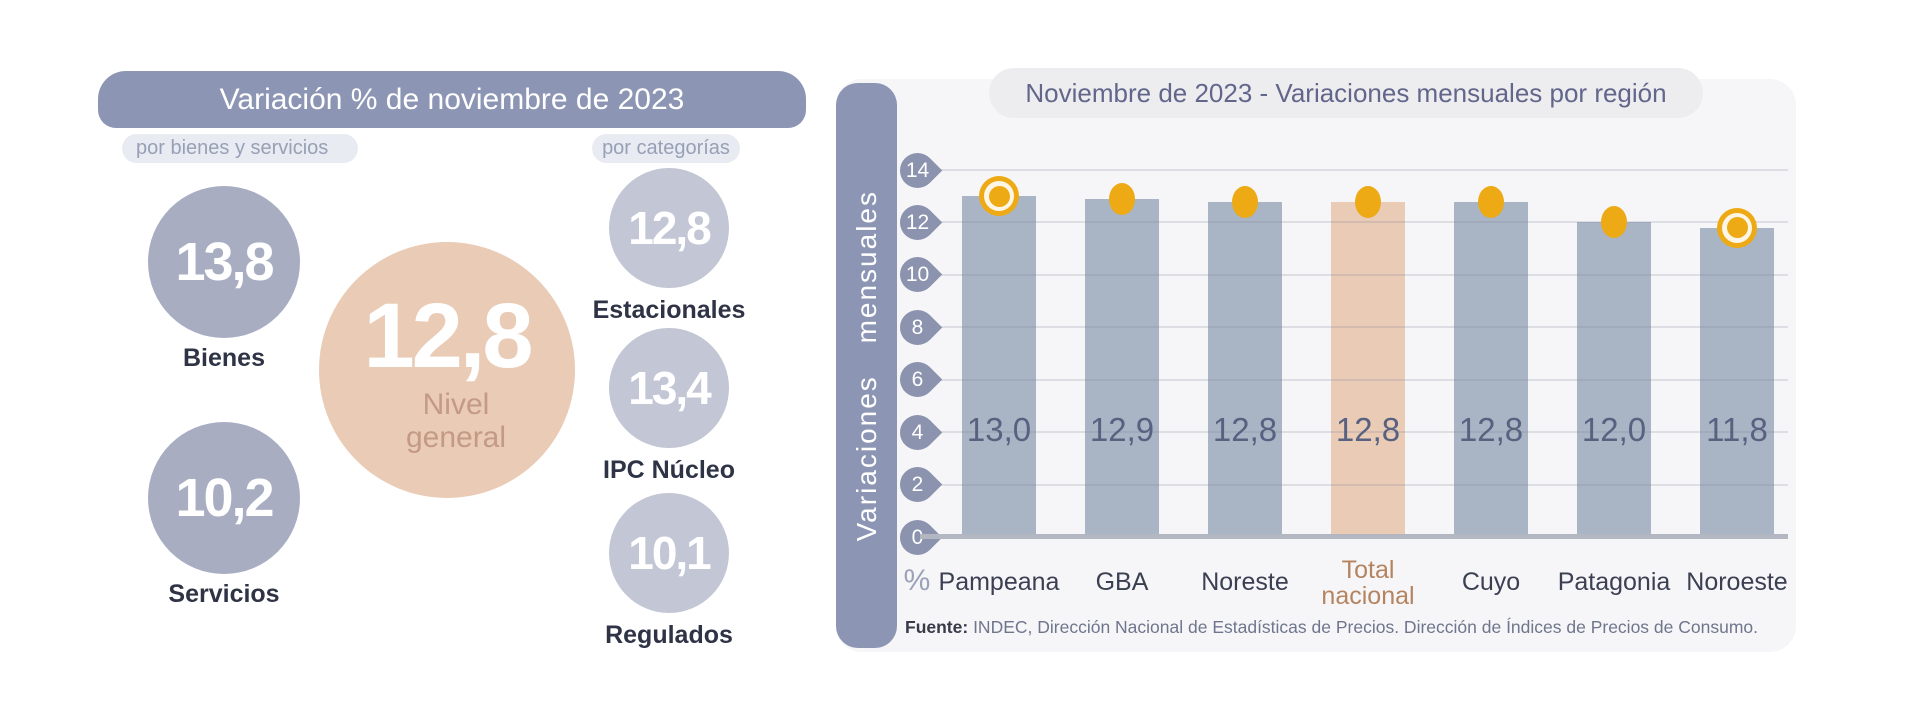  I want to click on x-axis-baseline, so click(1354, 536).